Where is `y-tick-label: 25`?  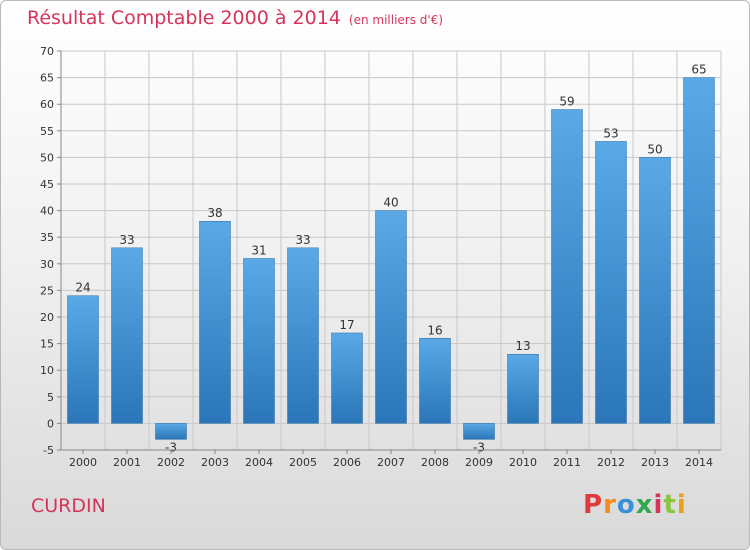
y-tick-label: 25 is located at coordinates (47, 290).